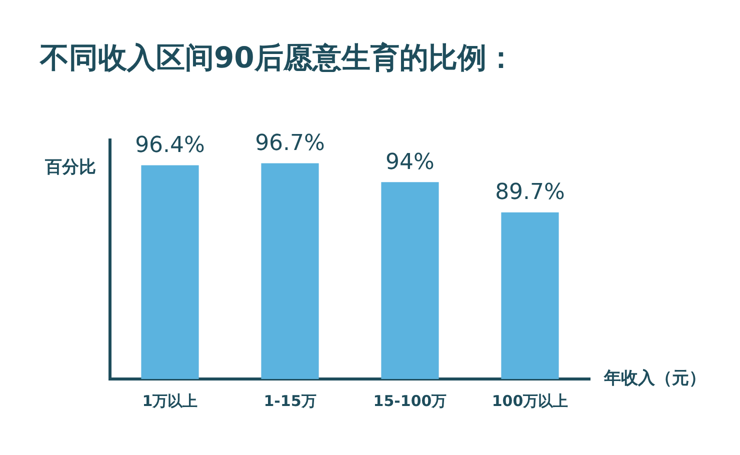 The height and width of the screenshot is (455, 740). I want to click on x-tick-label: 1万以上, so click(170, 401).